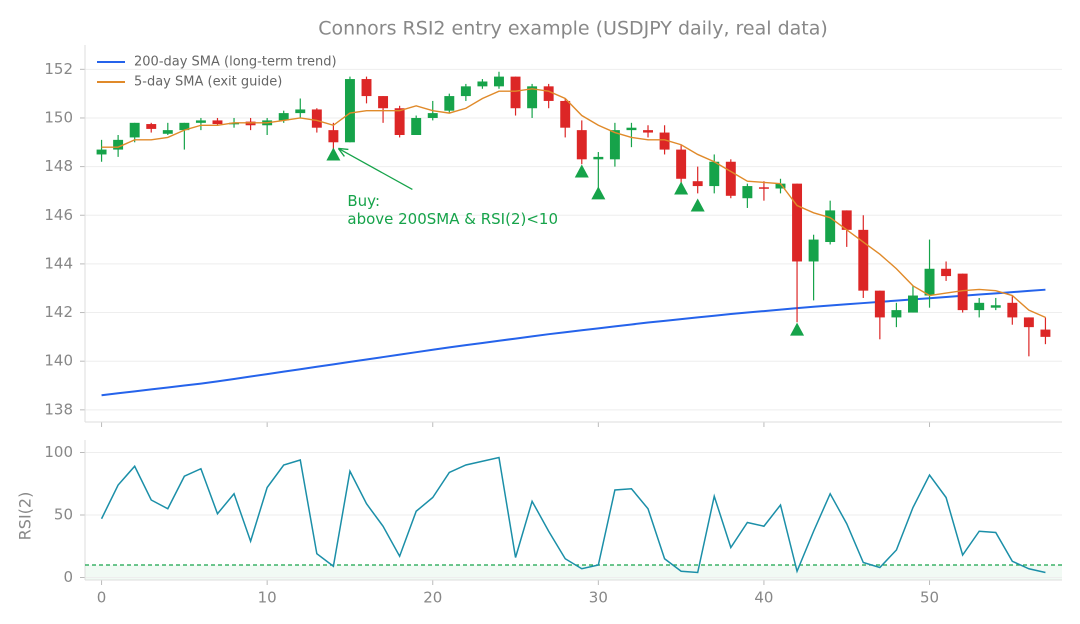  I want to click on x-tick-label: 0, so click(102, 598).